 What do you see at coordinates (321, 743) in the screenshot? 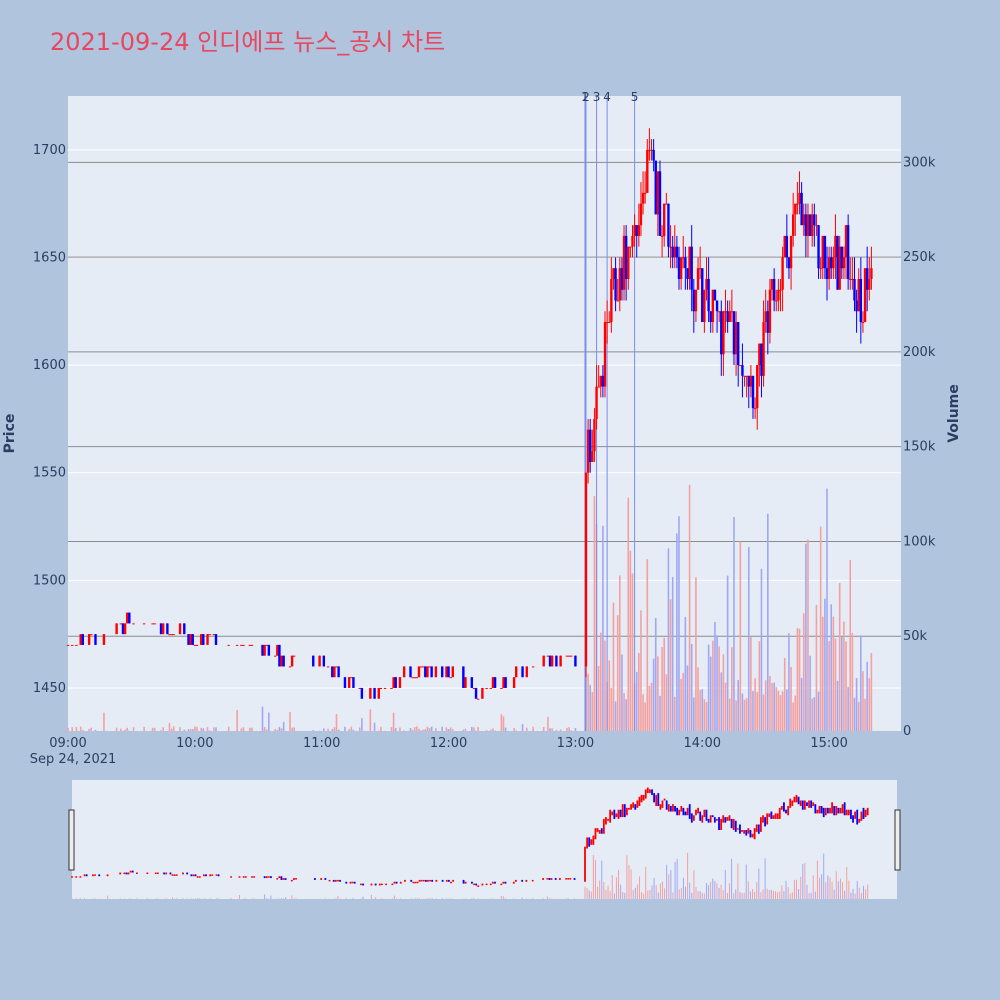
I see `x-tick-label: 11:00` at bounding box center [321, 743].